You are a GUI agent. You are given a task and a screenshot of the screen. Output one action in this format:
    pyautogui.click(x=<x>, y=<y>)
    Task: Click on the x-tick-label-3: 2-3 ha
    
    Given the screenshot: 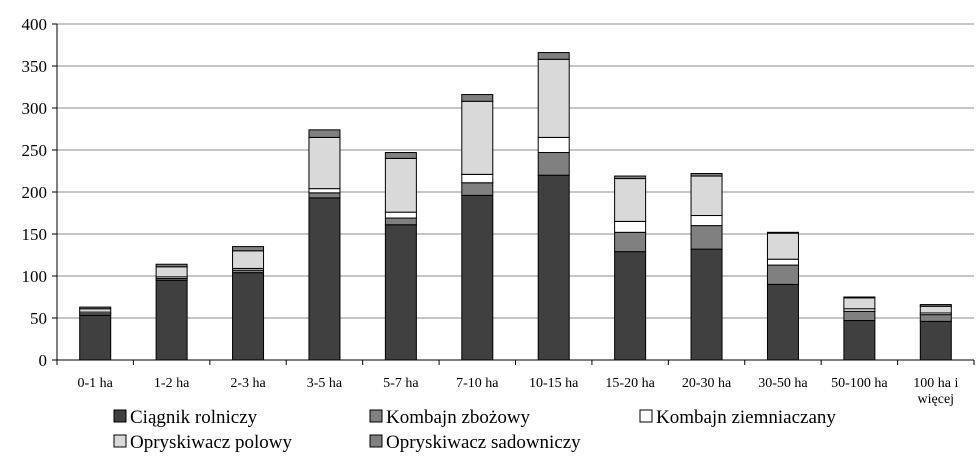 What is the action you would take?
    pyautogui.click(x=248, y=383)
    